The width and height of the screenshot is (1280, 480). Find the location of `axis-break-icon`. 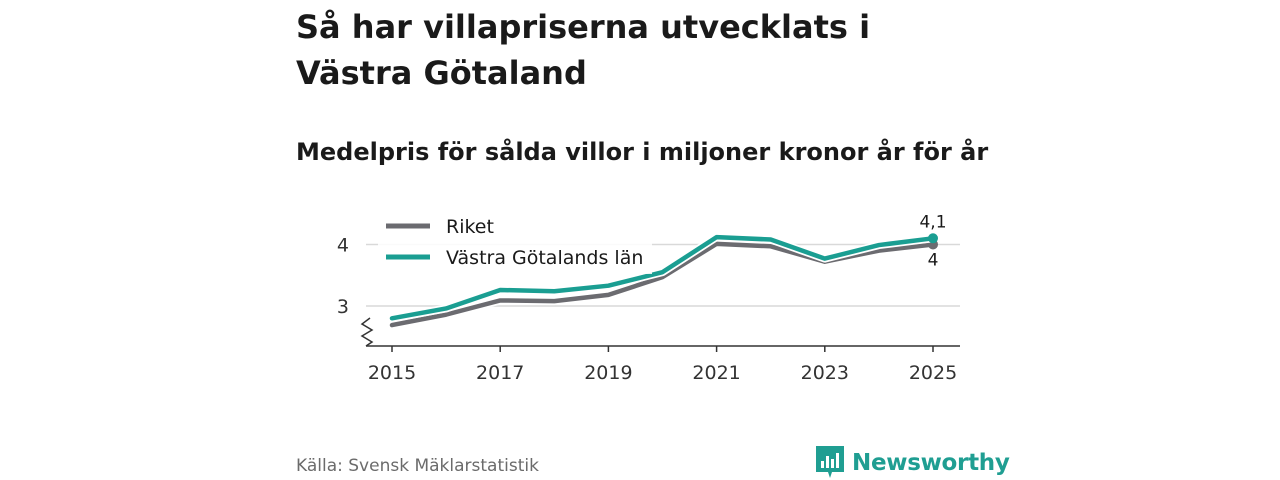

axis-break-icon is located at coordinates (367, 332).